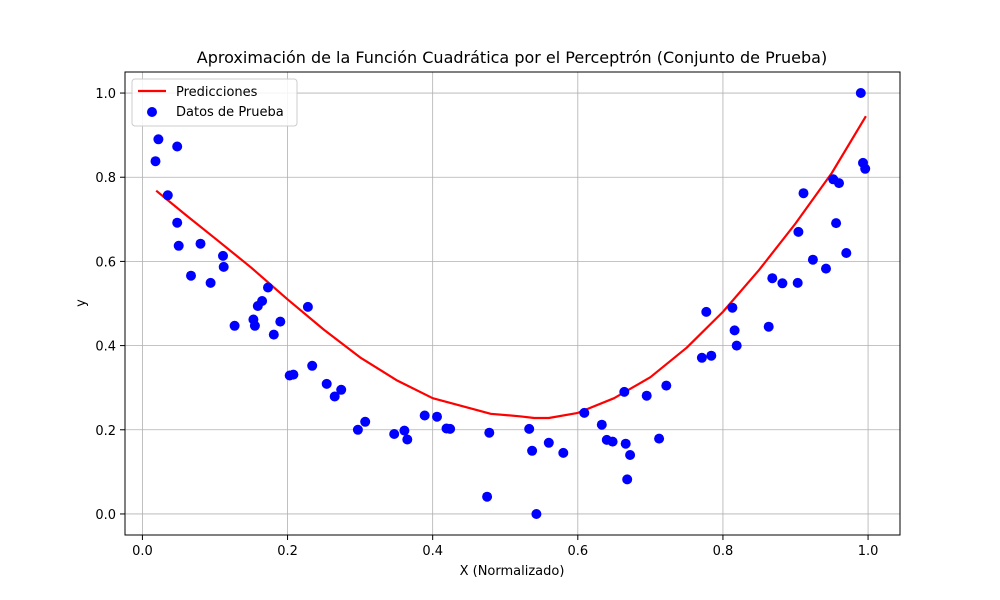 This screenshot has width=1000, height=600. Describe the element at coordinates (217, 92) in the screenshot. I see `legend-label-predicciones: Predicciones` at that location.